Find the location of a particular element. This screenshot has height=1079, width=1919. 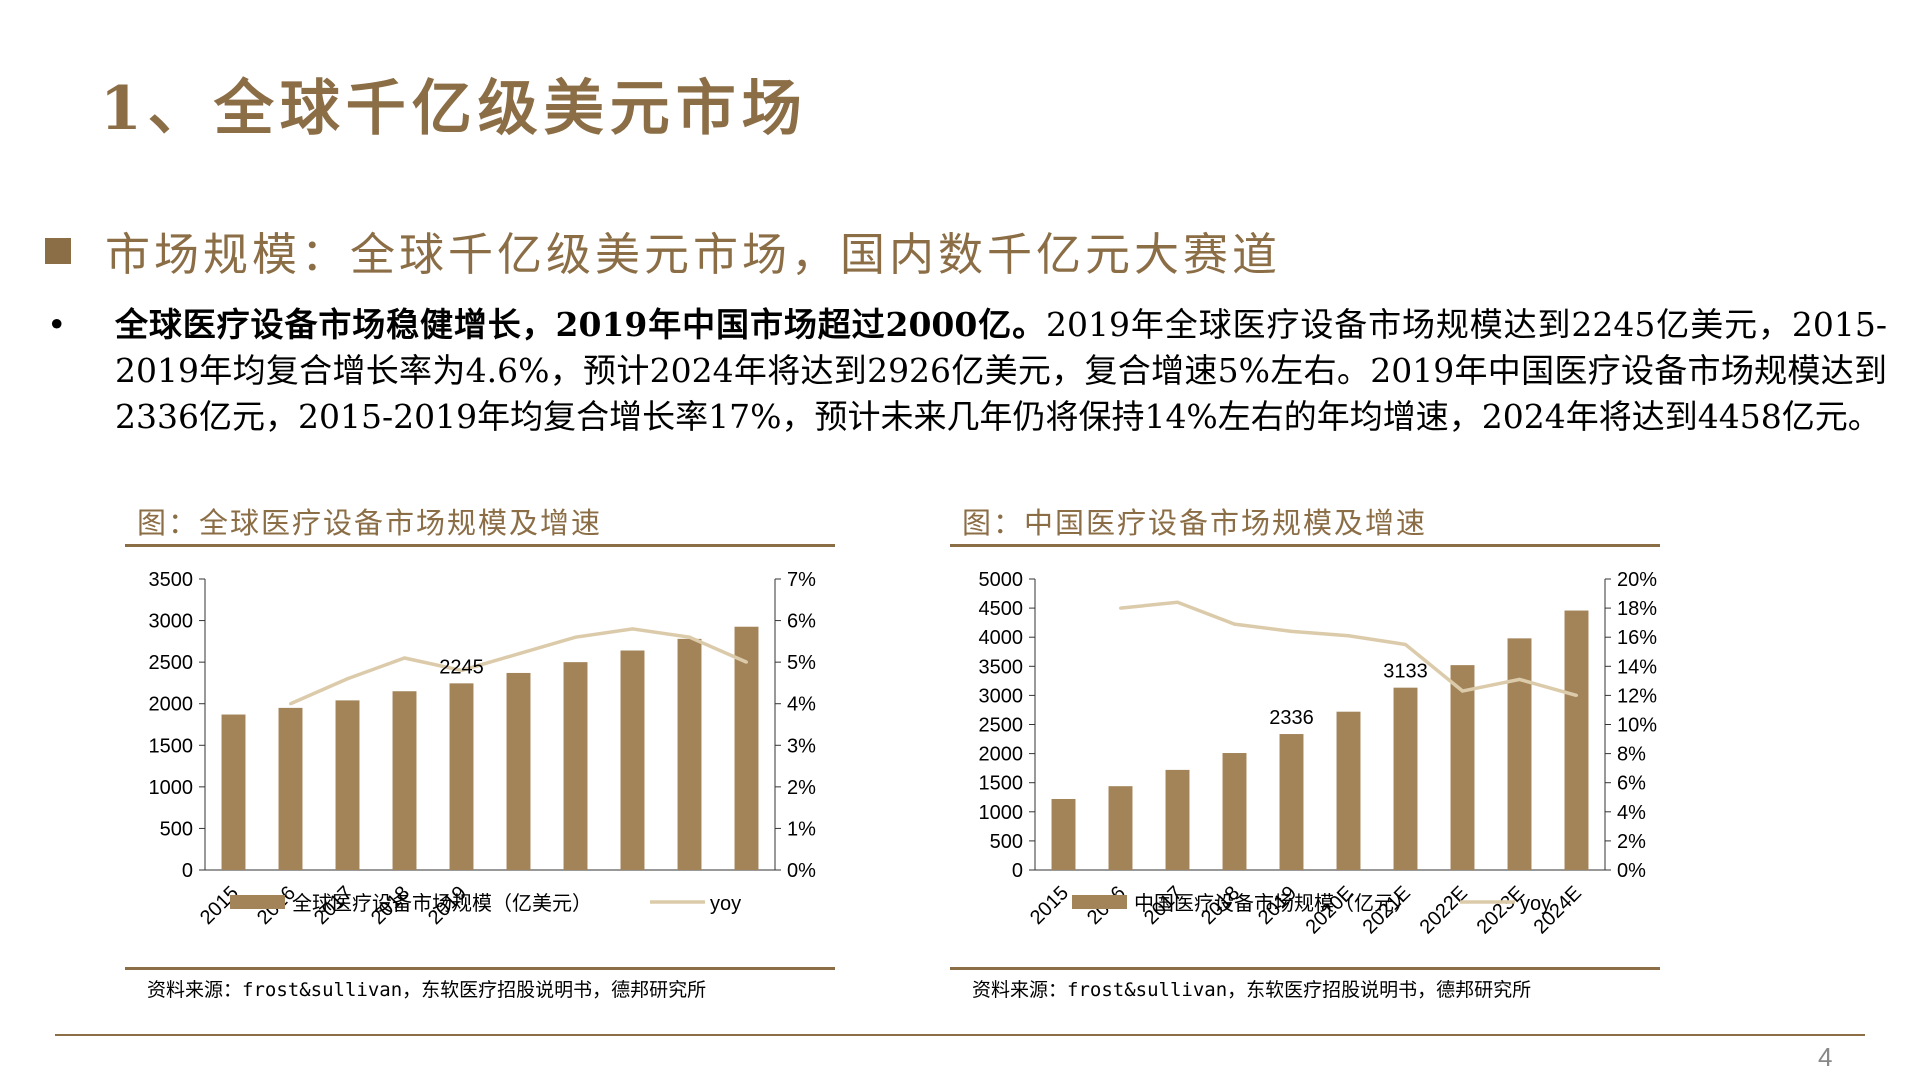

y-tick-label-right: 20% is located at coordinates (1637, 580).